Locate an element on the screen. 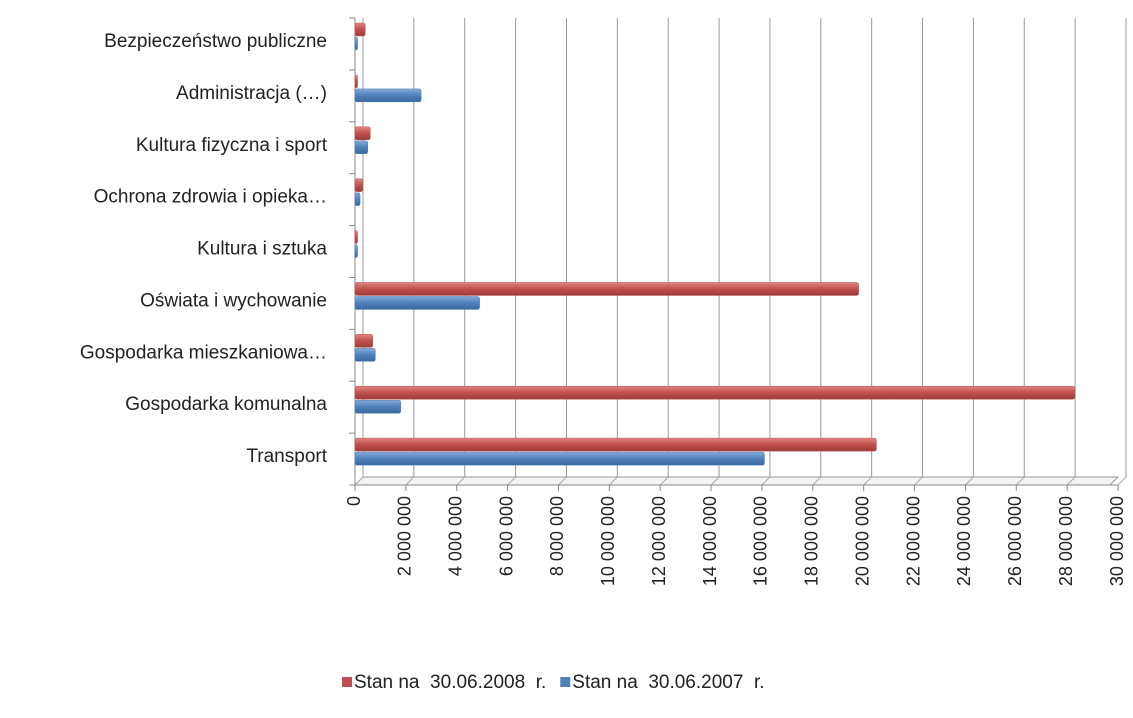 The width and height of the screenshot is (1133, 718). x-tick-label: 10 000 000 is located at coordinates (608, 541).